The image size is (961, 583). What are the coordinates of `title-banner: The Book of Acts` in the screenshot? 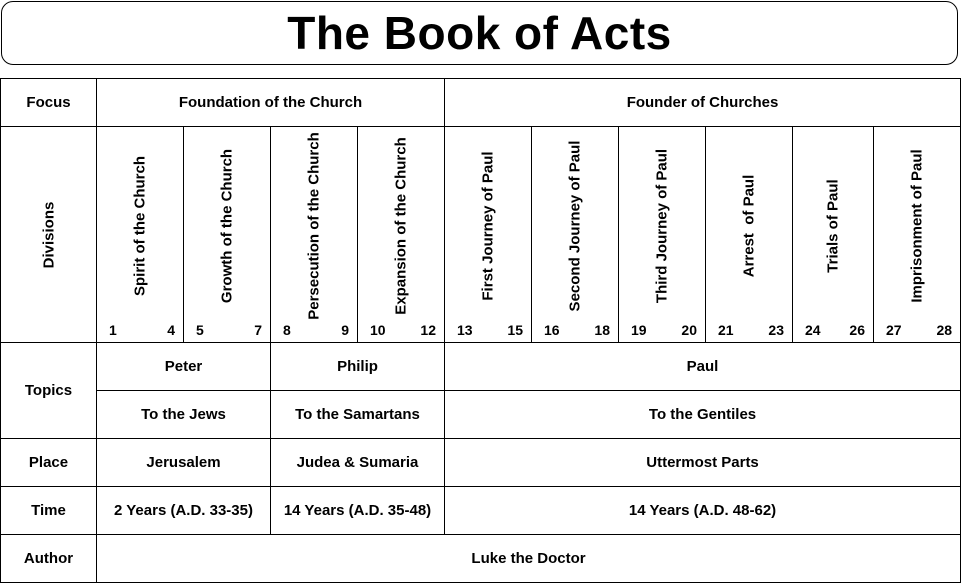 It's located at (479, 33).